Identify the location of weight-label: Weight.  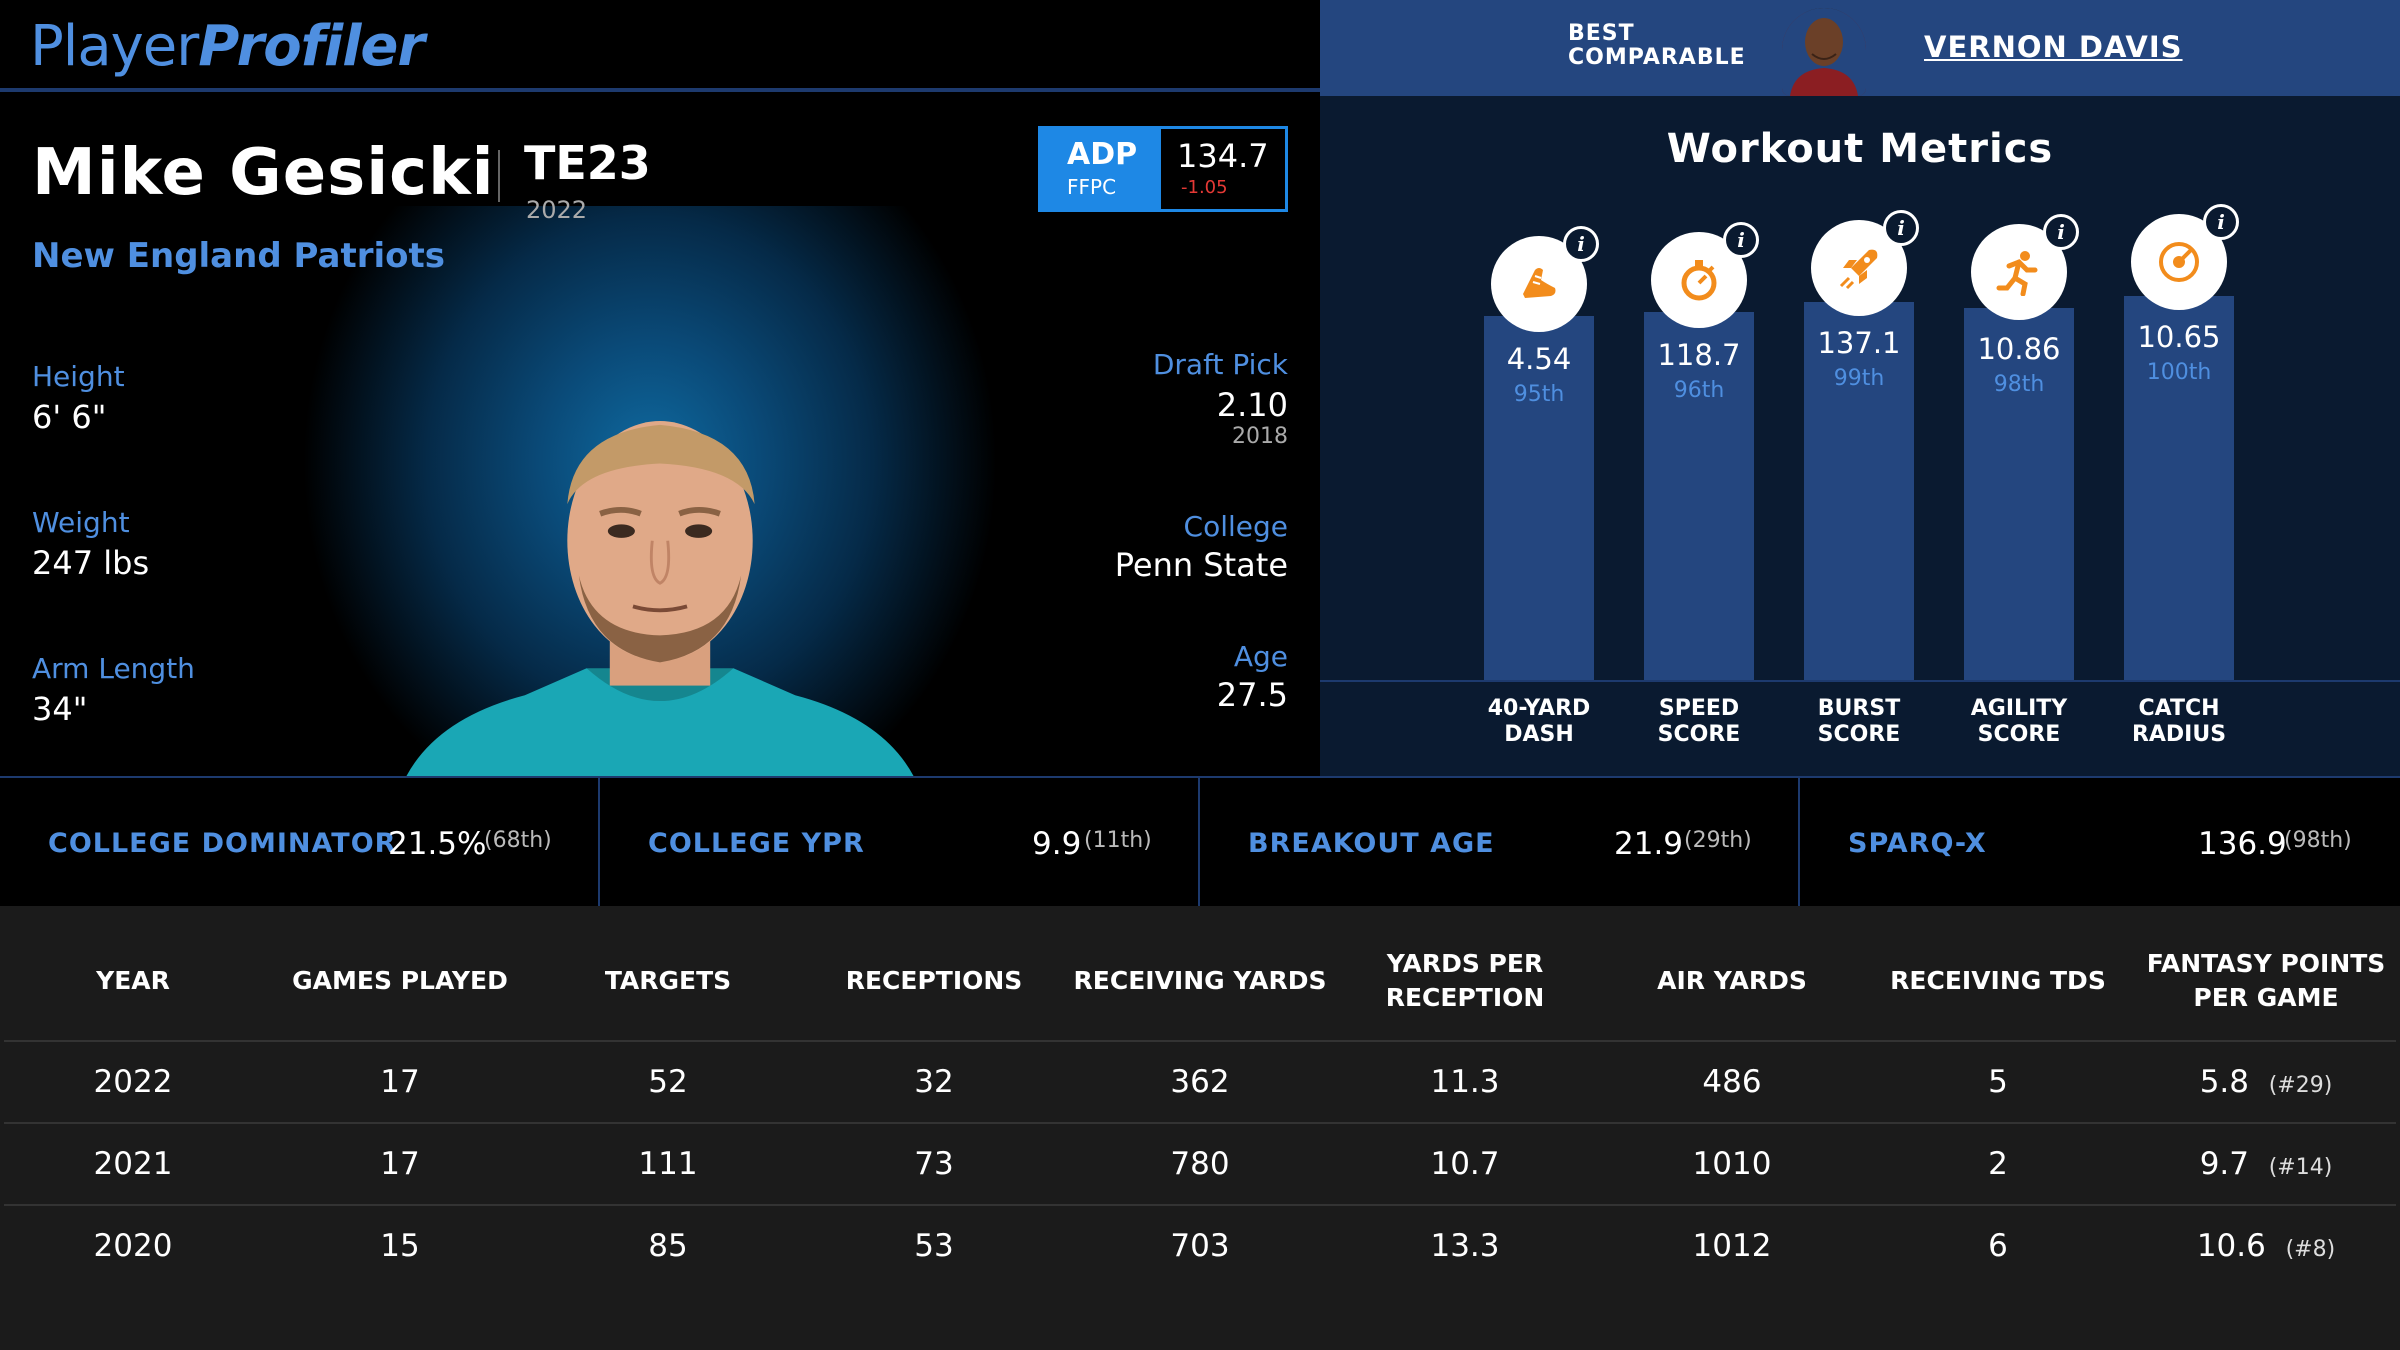
(81, 522).